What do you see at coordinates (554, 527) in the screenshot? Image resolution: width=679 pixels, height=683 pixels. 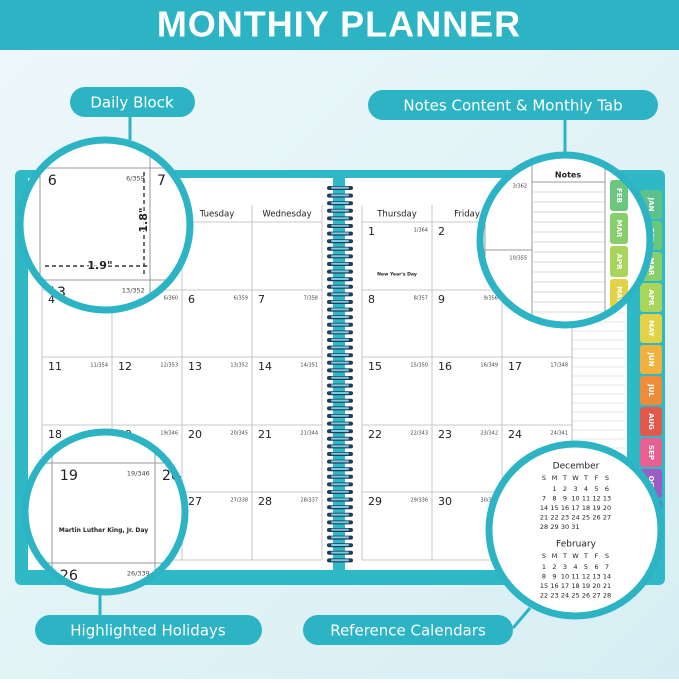 I see `calendar-day: 29` at bounding box center [554, 527].